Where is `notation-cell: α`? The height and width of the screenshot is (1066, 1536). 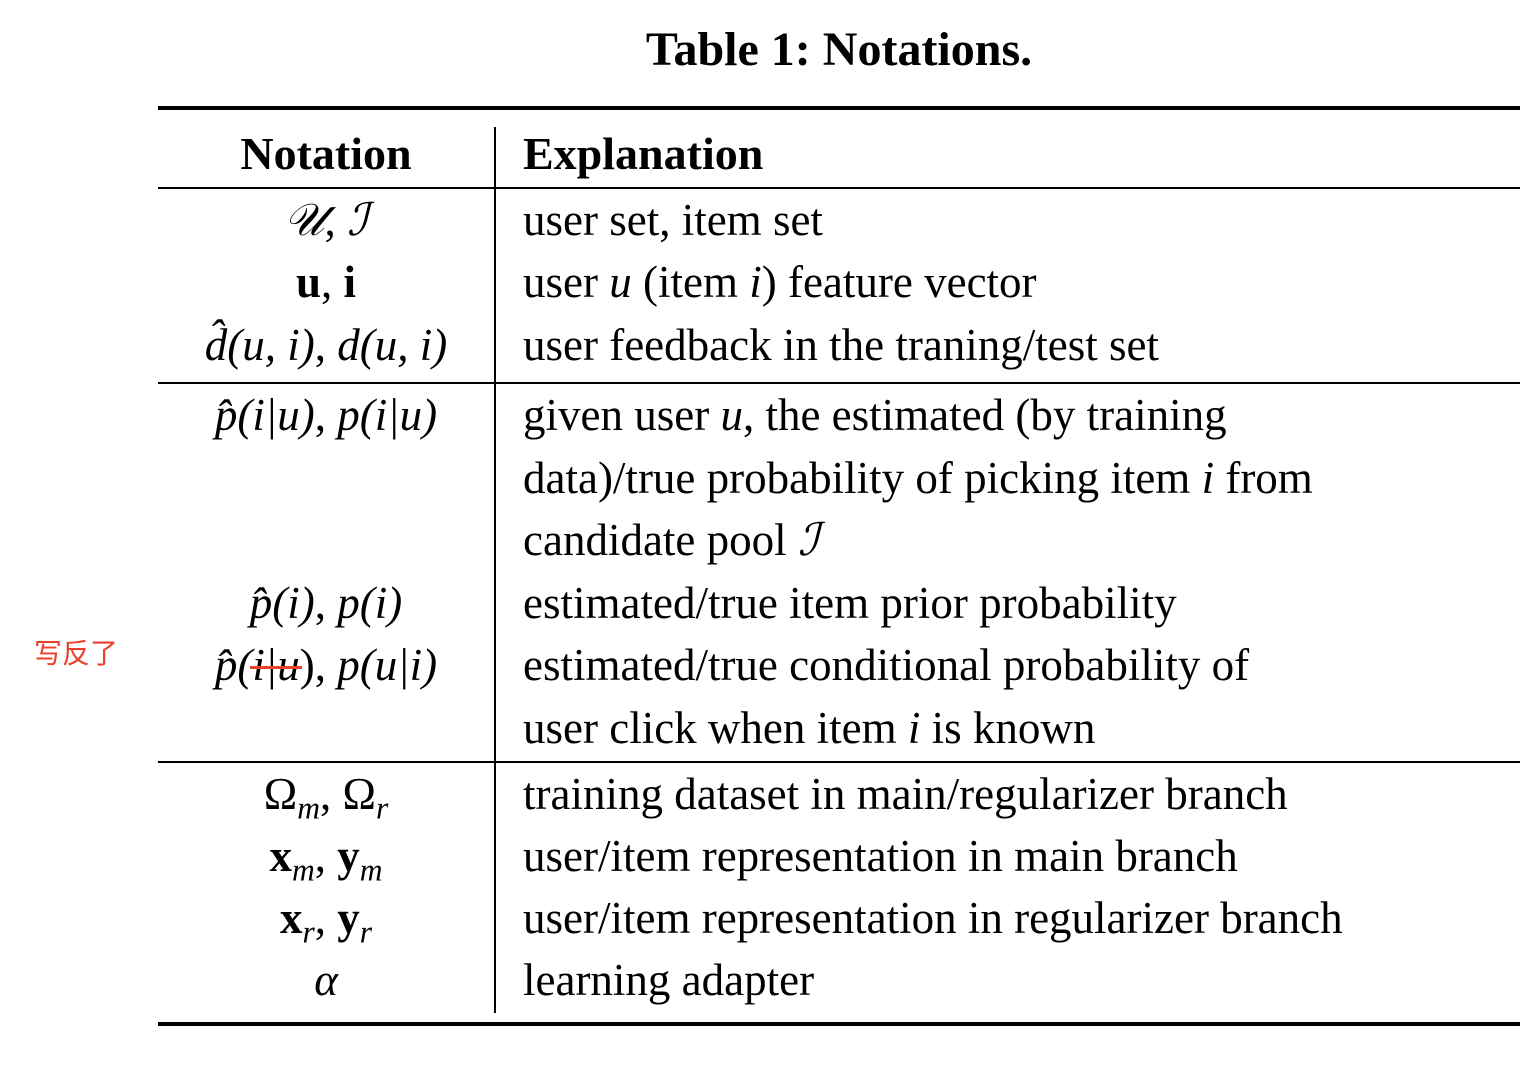 notation-cell: α is located at coordinates (326, 980).